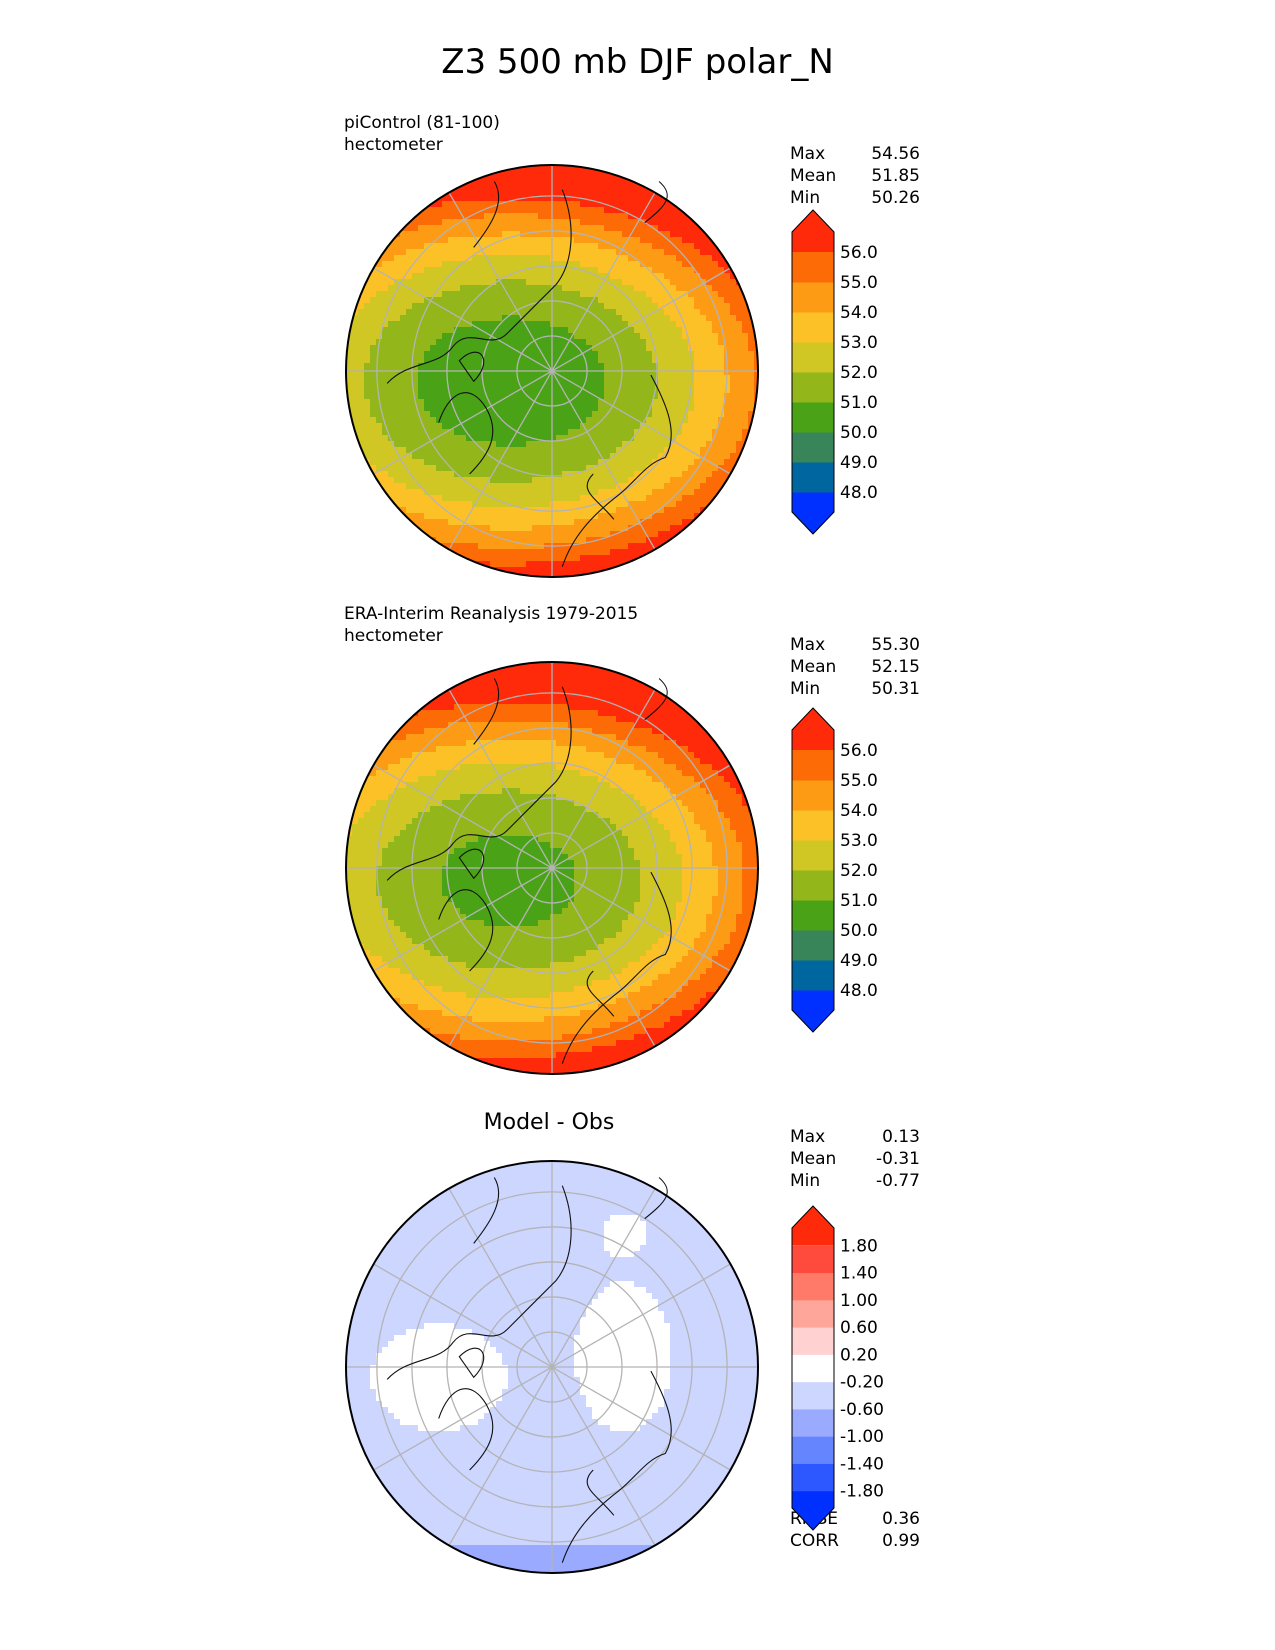 The width and height of the screenshot is (1275, 1650). I want to click on panel3-min-value: -0.77, so click(898, 1181).